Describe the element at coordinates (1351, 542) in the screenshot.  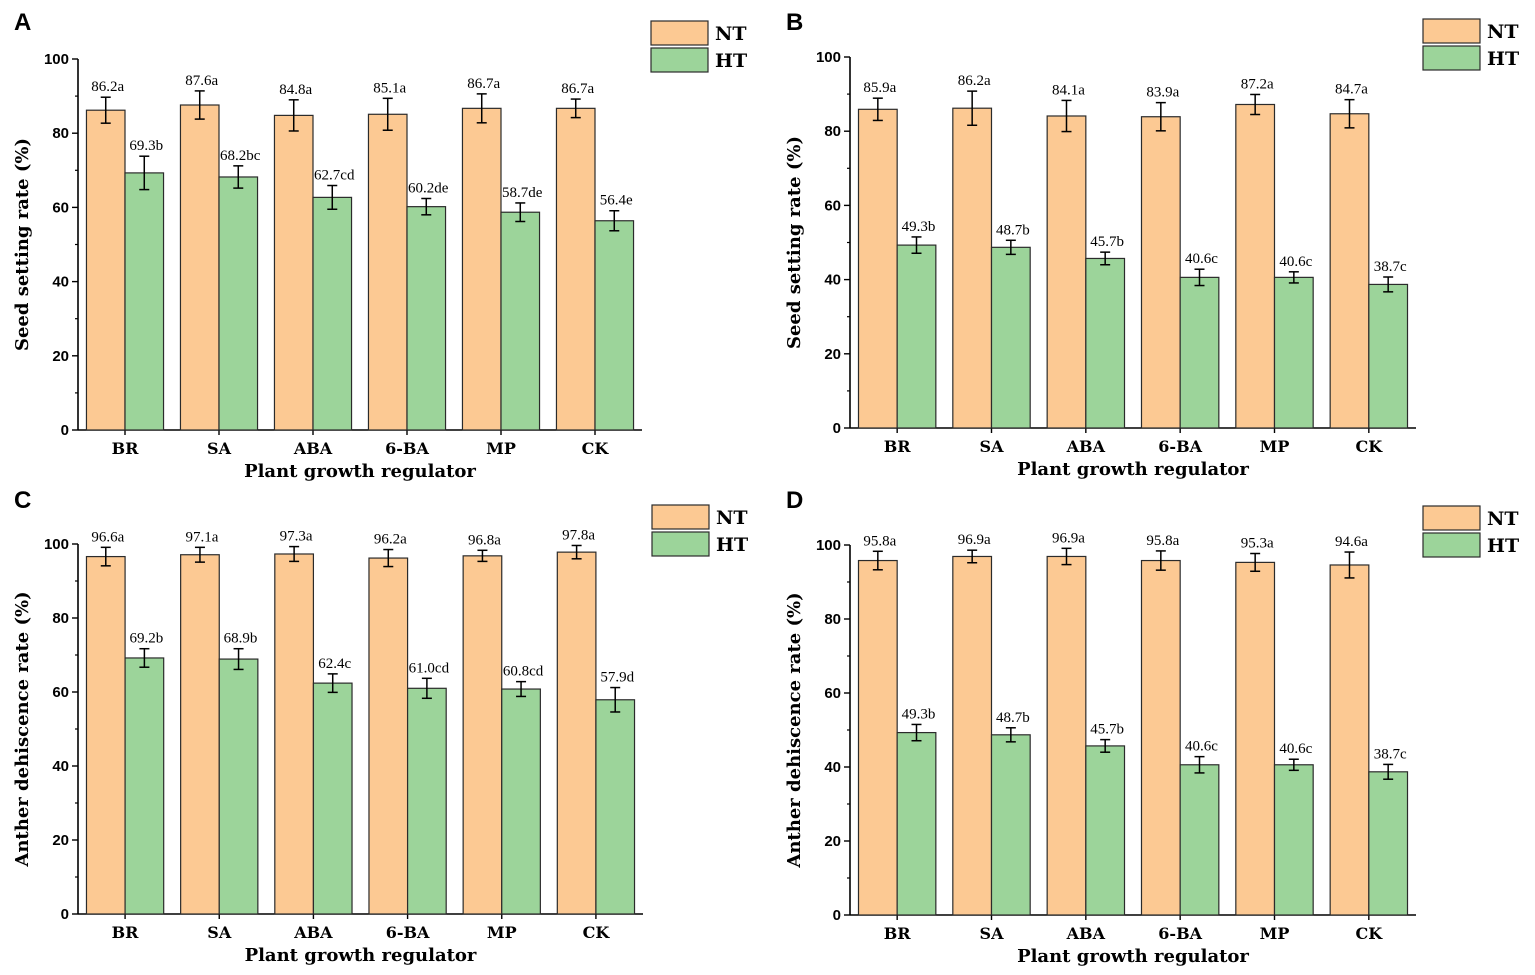
I see `data-label-nt: 94.6a` at that location.